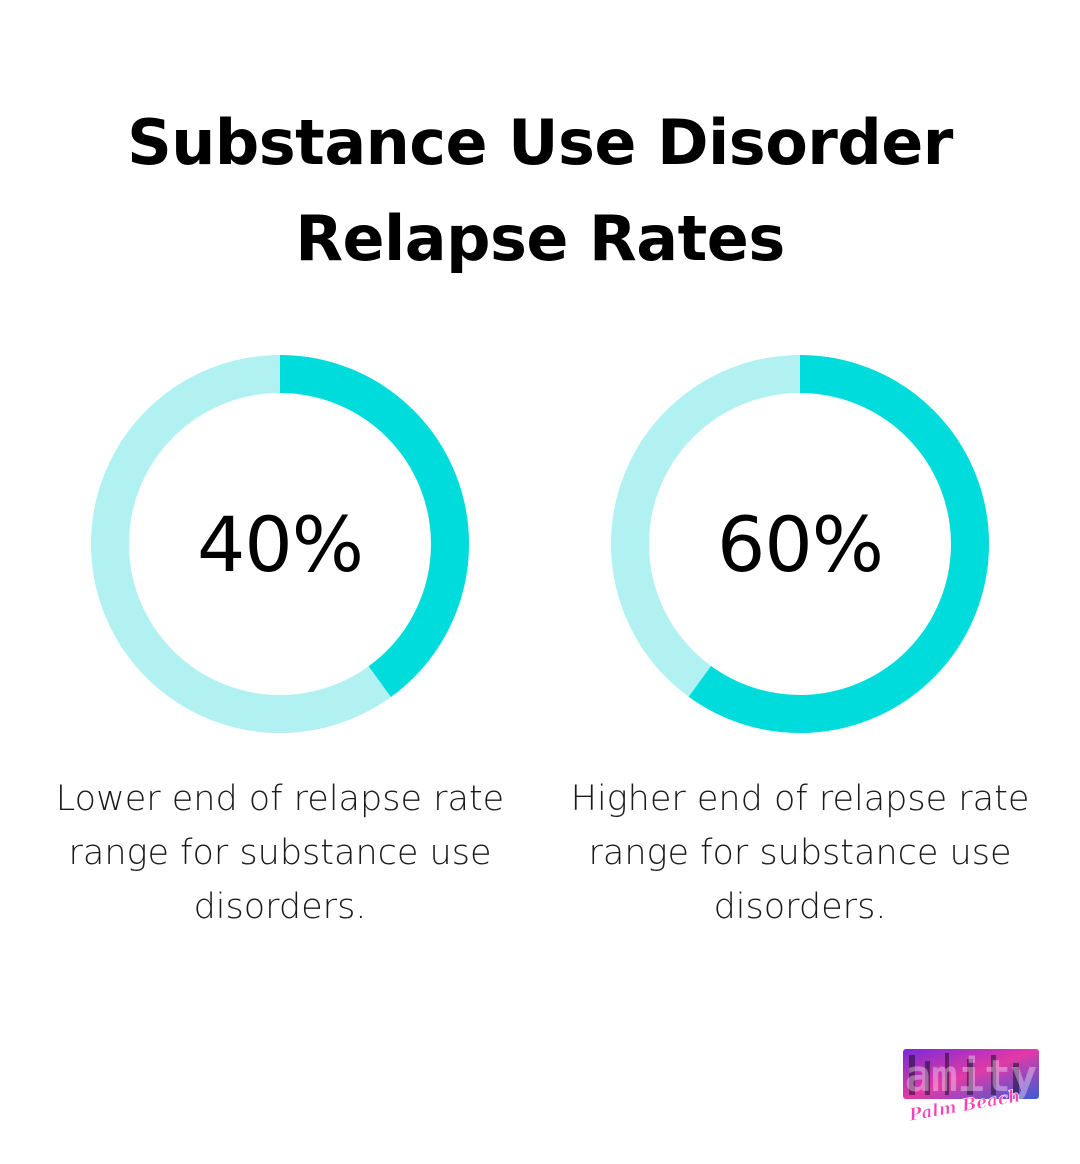  I want to click on donut-svg-higher, so click(800, 544).